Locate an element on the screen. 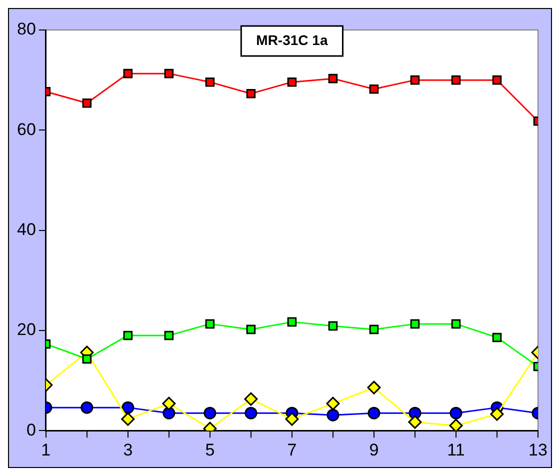 This screenshot has height=476, width=560. x-tick-label: 3 is located at coordinates (128, 450).